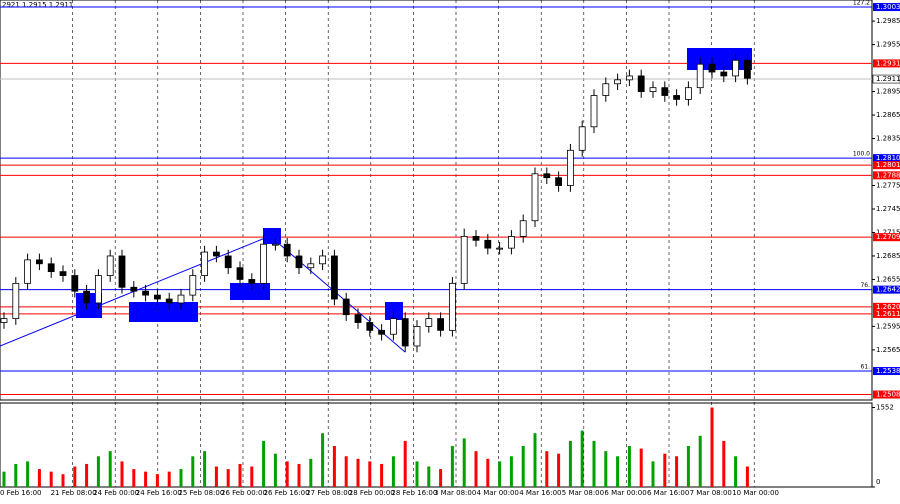 This screenshot has height=504, width=900. I want to click on price-tag-label: 1.2911, so click(888, 79).